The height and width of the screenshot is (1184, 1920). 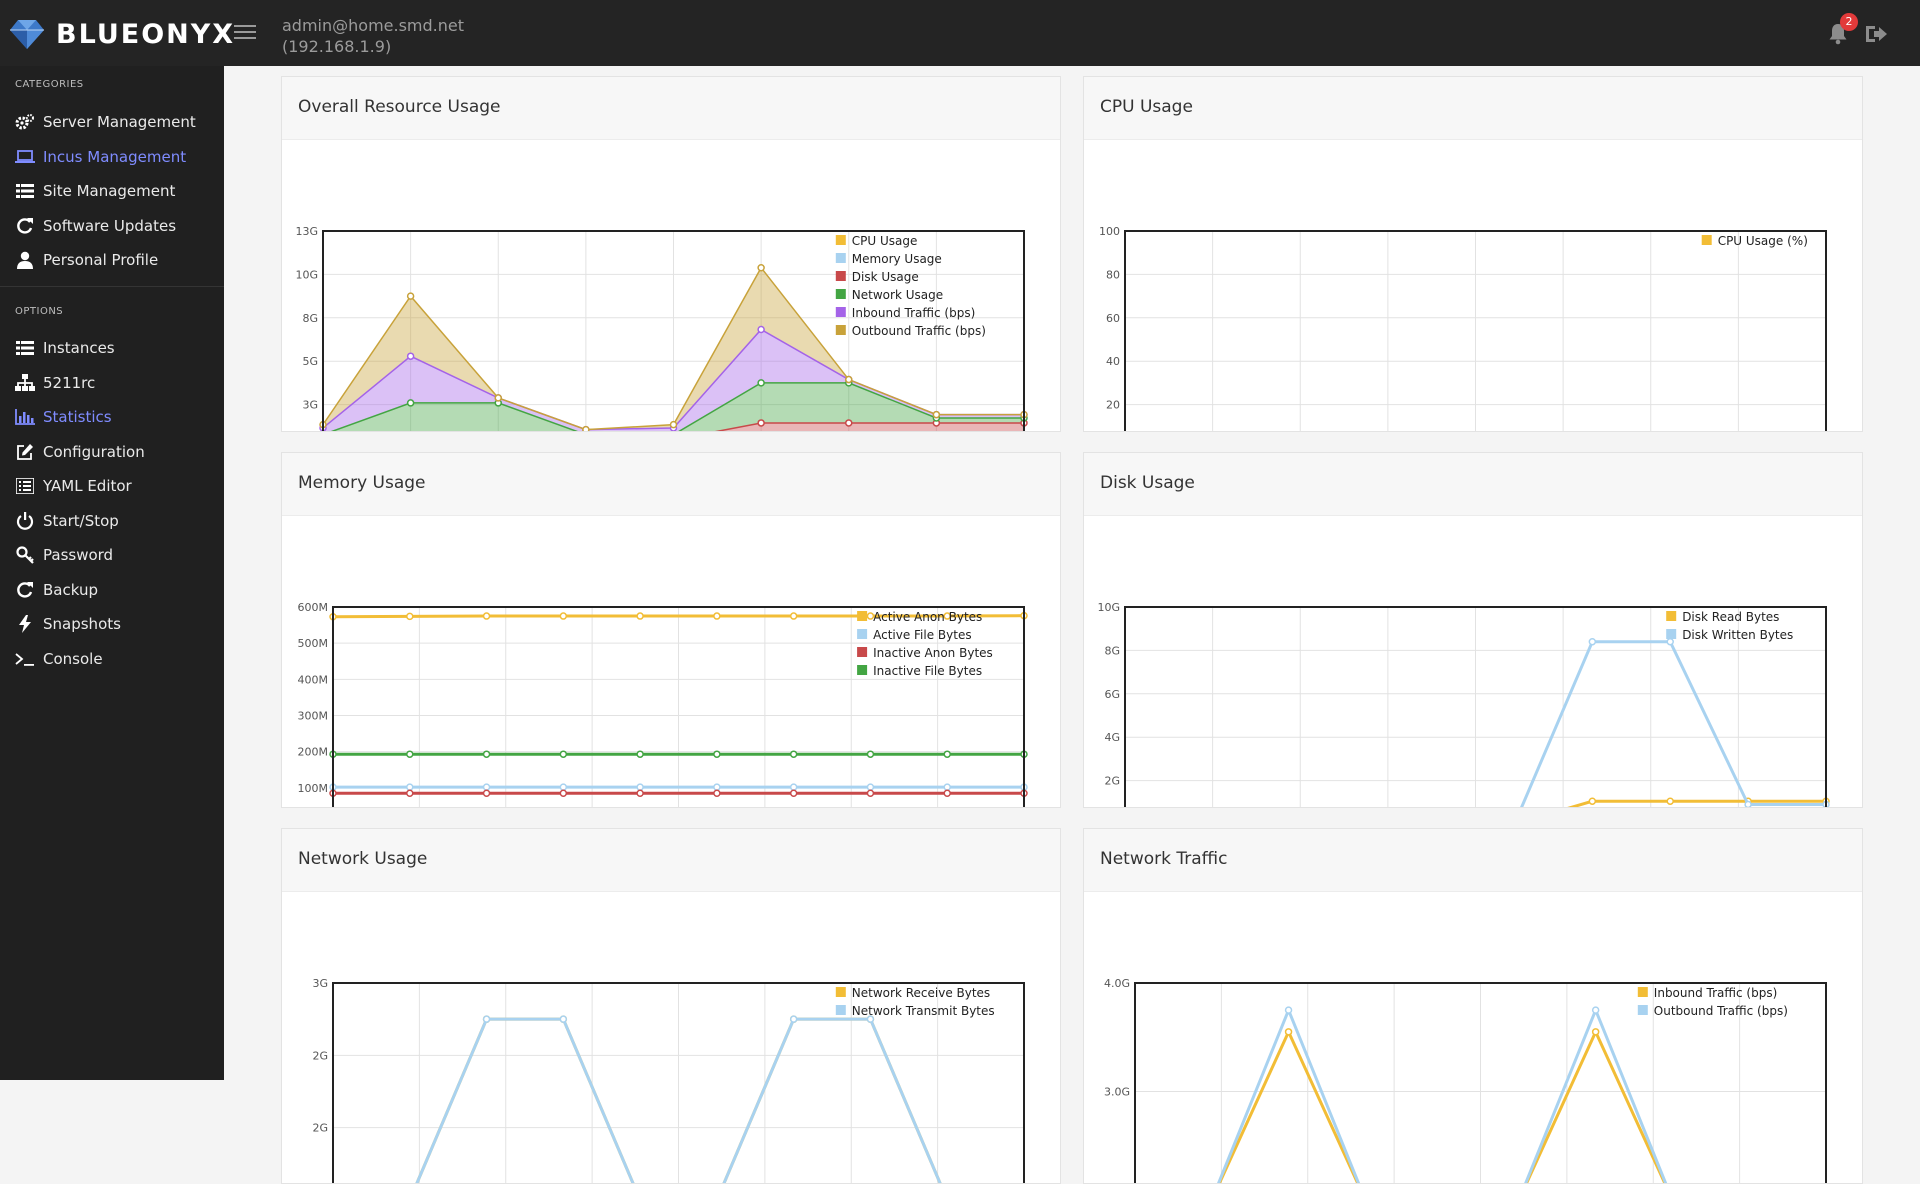 I want to click on sidebar-item-statistics: Statistics, so click(x=112, y=417).